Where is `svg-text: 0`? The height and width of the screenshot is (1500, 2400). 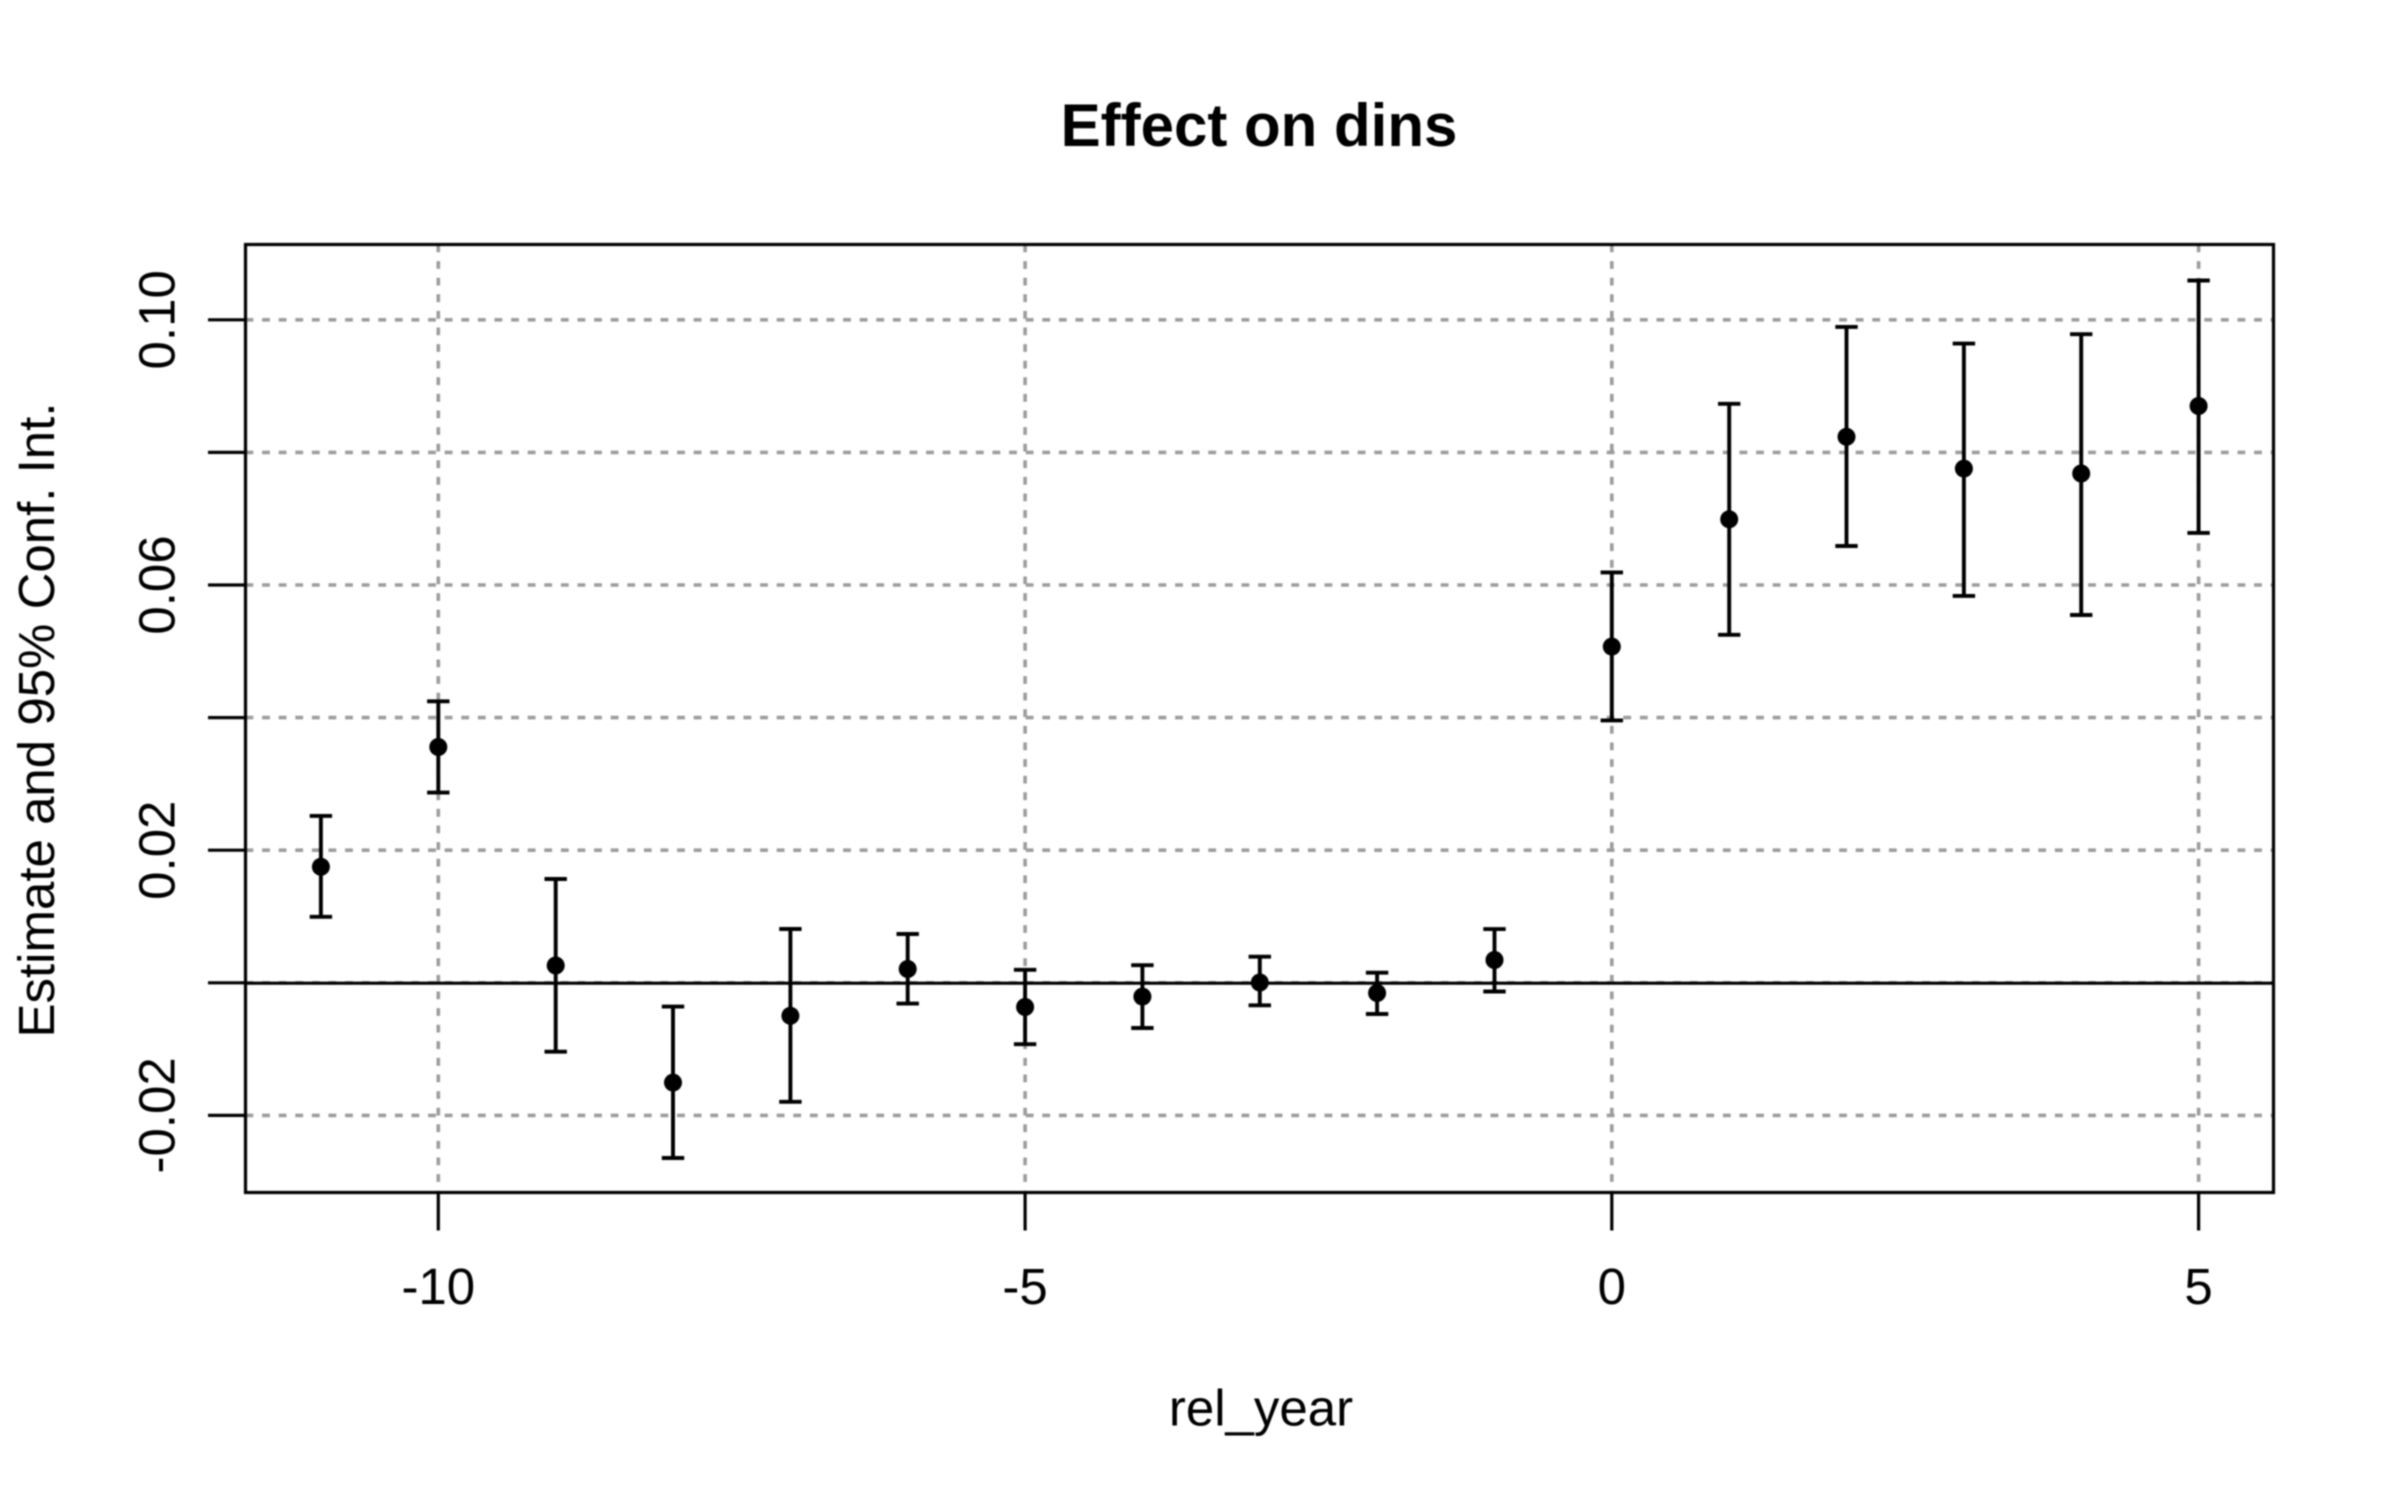
svg-text: 0 is located at coordinates (1612, 1286).